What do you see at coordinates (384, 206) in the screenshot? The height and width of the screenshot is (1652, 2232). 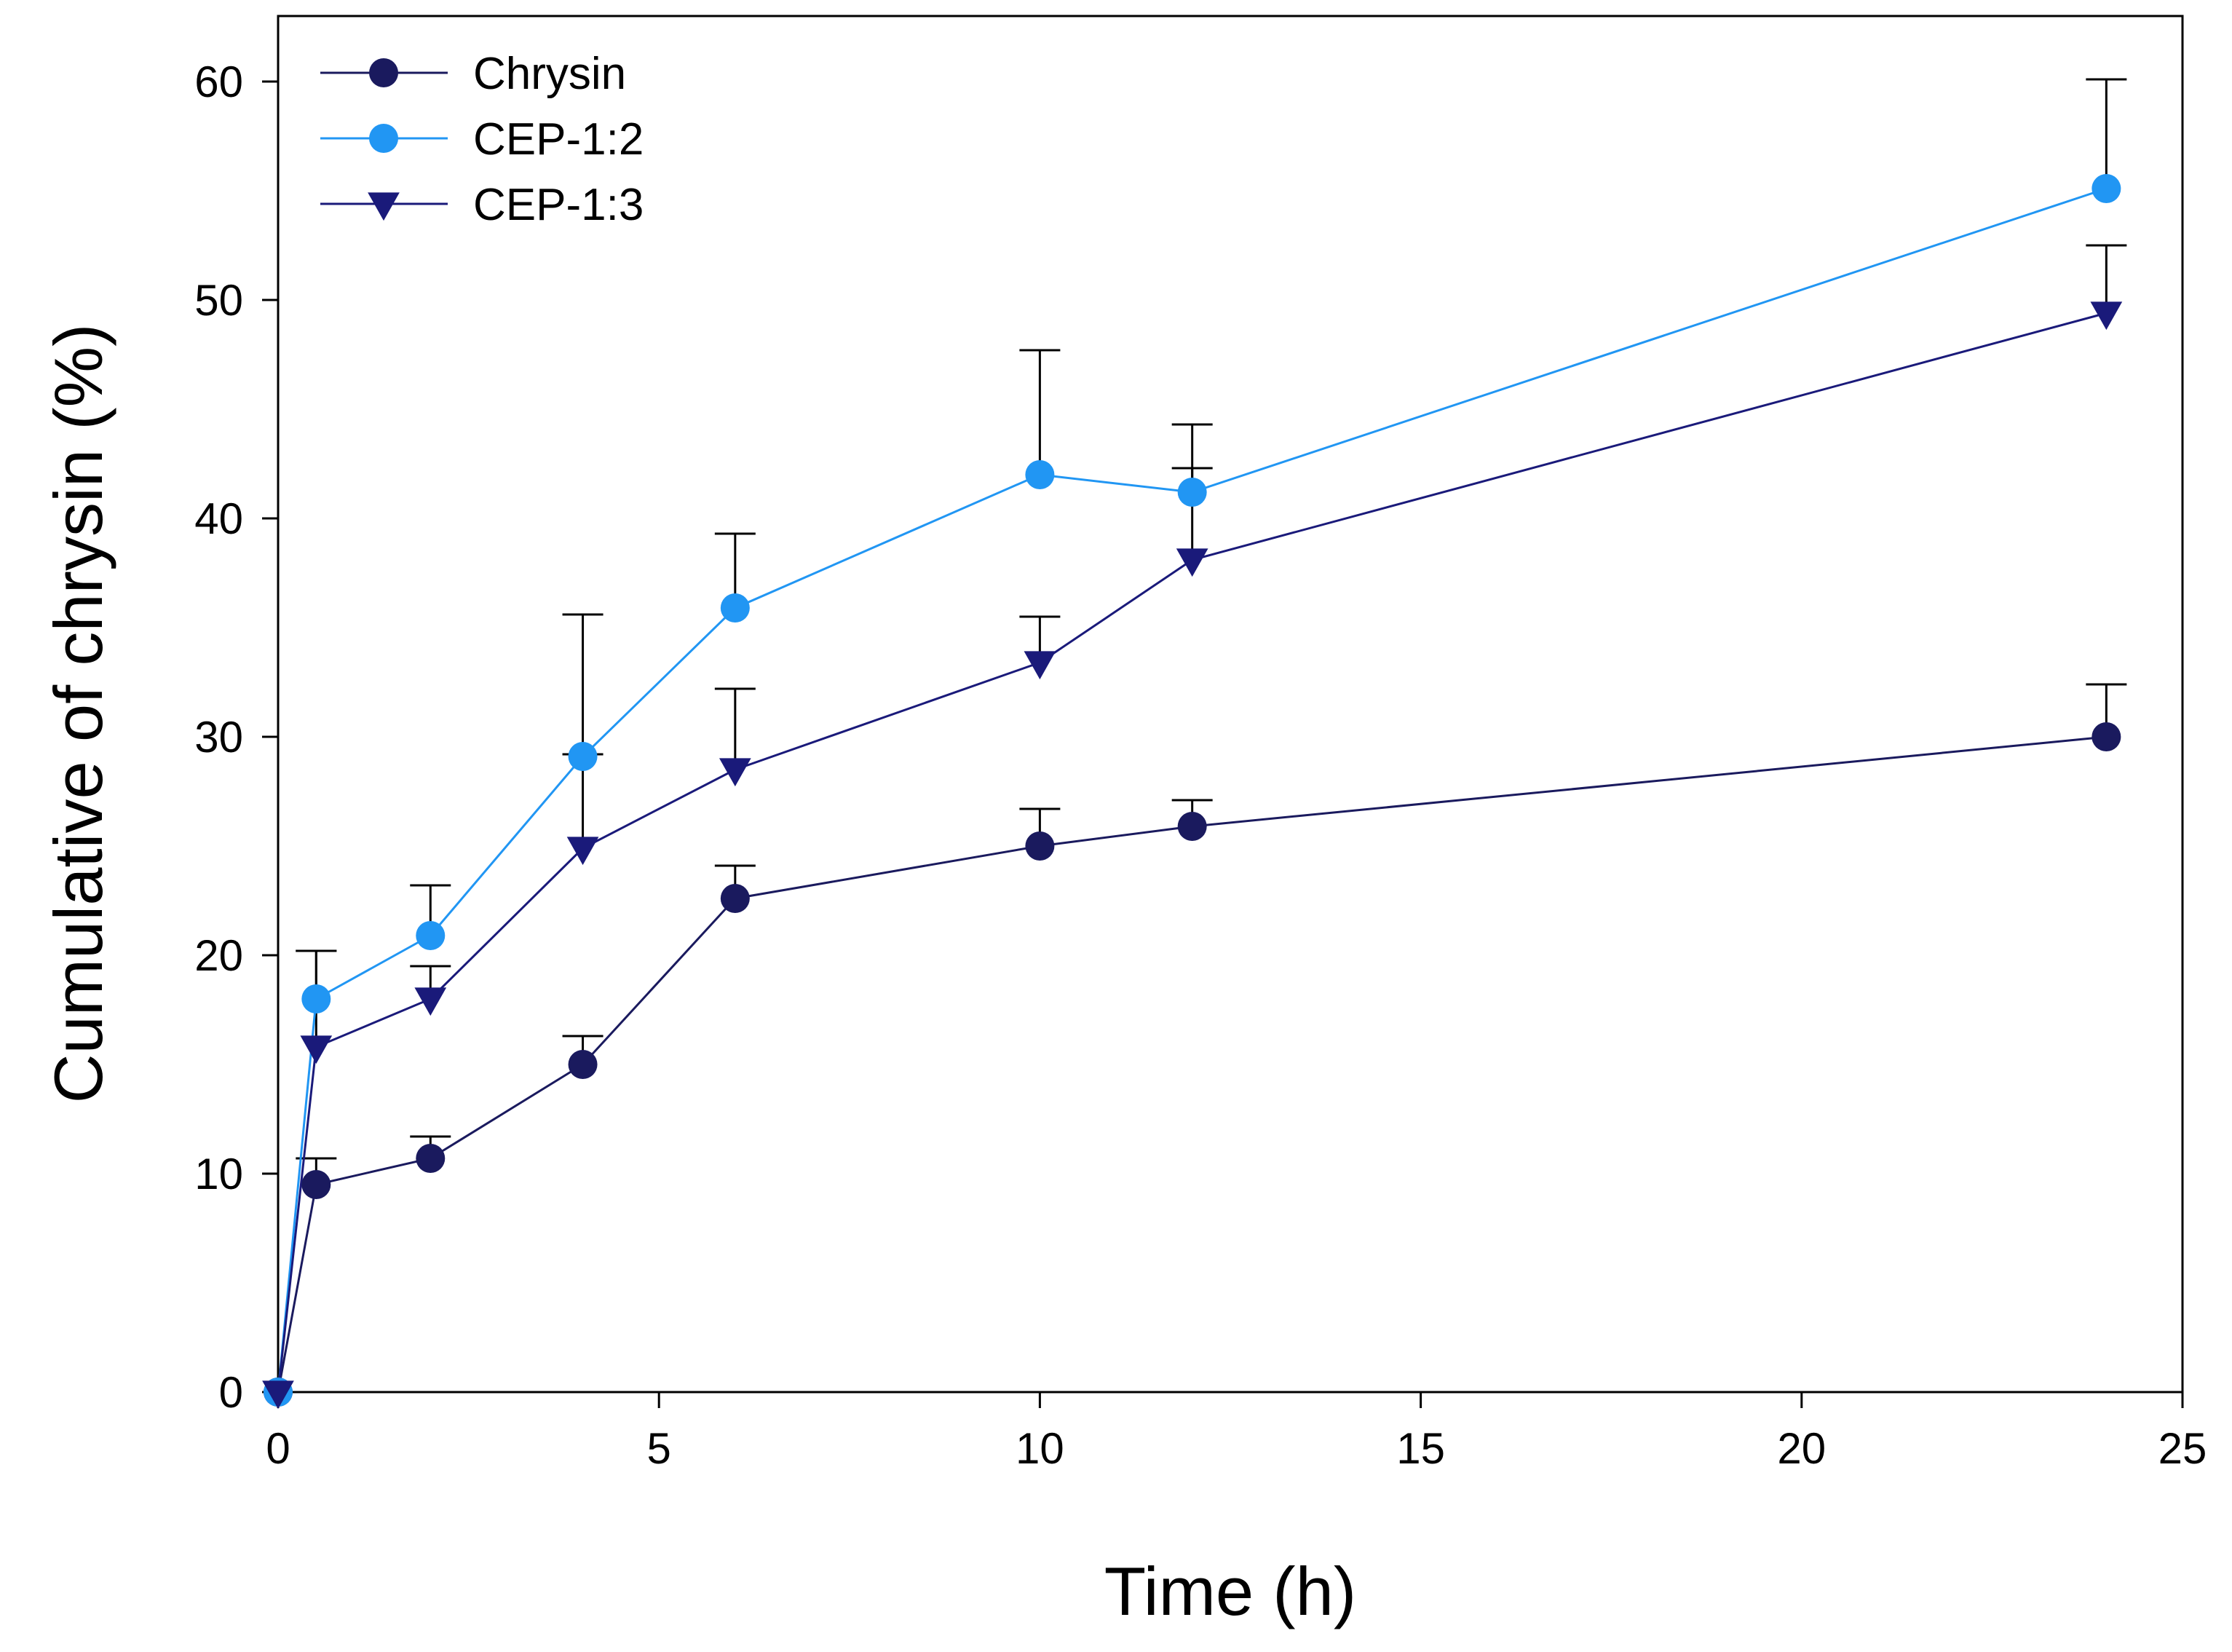 I see `legend-cep-1-3-marker` at bounding box center [384, 206].